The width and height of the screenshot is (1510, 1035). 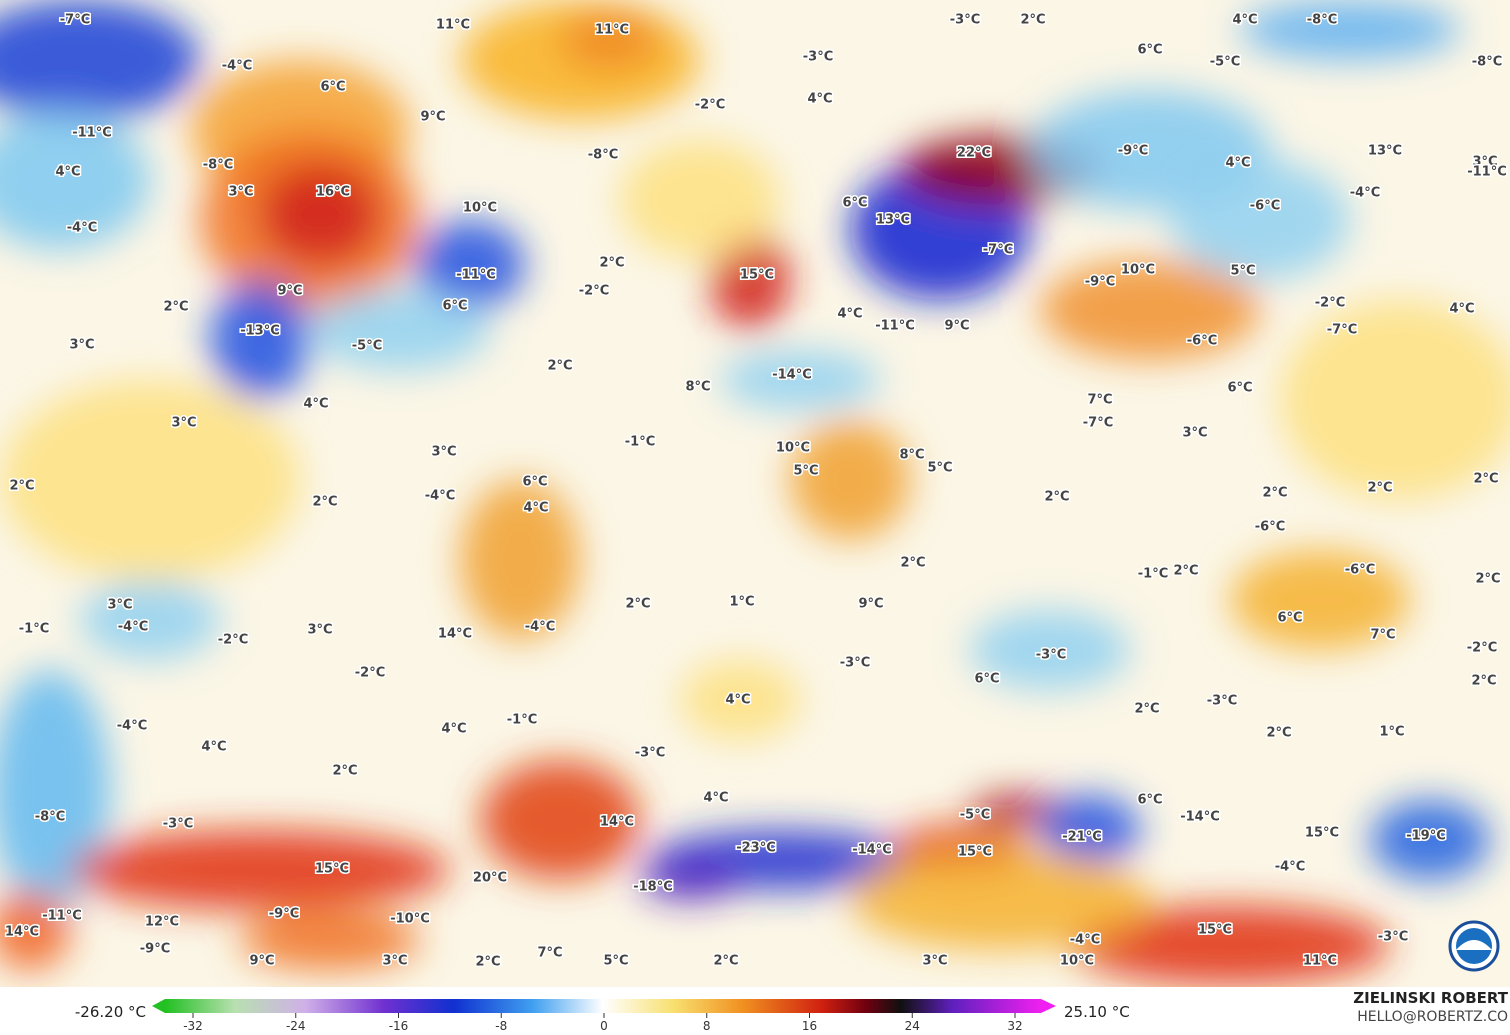 What do you see at coordinates (490, 878) in the screenshot?
I see `anomaly-label: 20°C` at bounding box center [490, 878].